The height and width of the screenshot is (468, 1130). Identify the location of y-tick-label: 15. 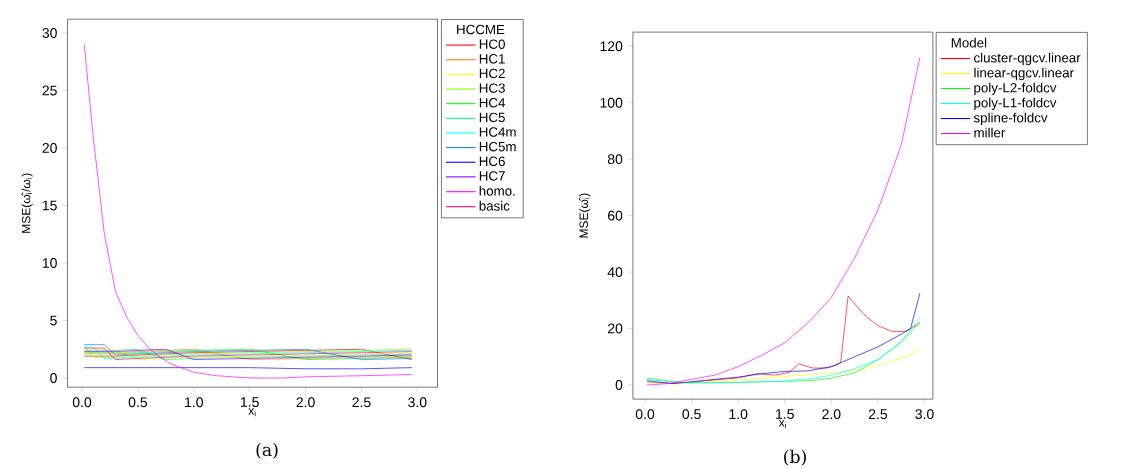
(49, 205).